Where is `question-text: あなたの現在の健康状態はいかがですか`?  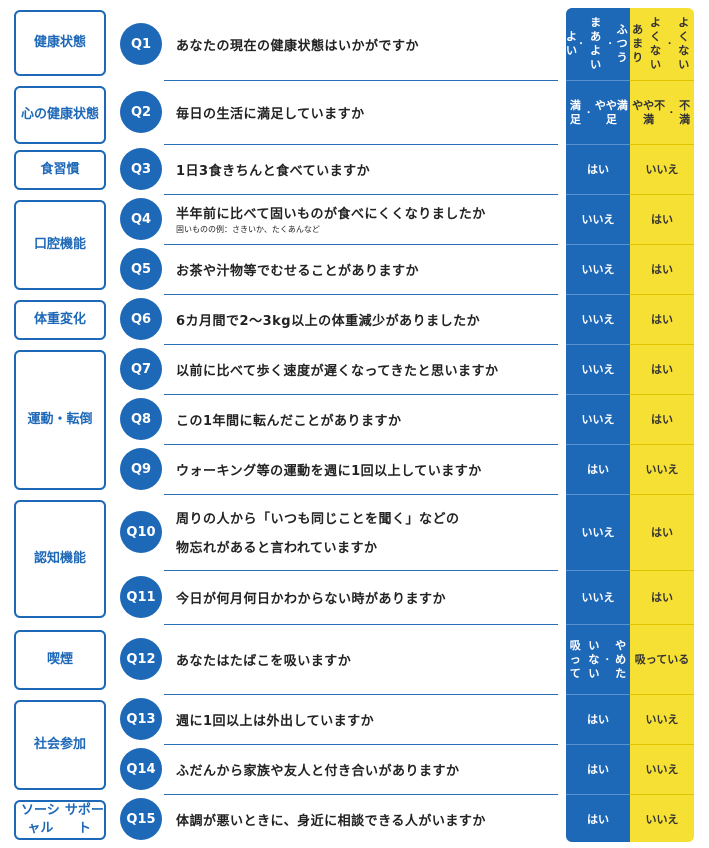 question-text: あなたの現在の健康状態はいかがですか is located at coordinates (367, 44).